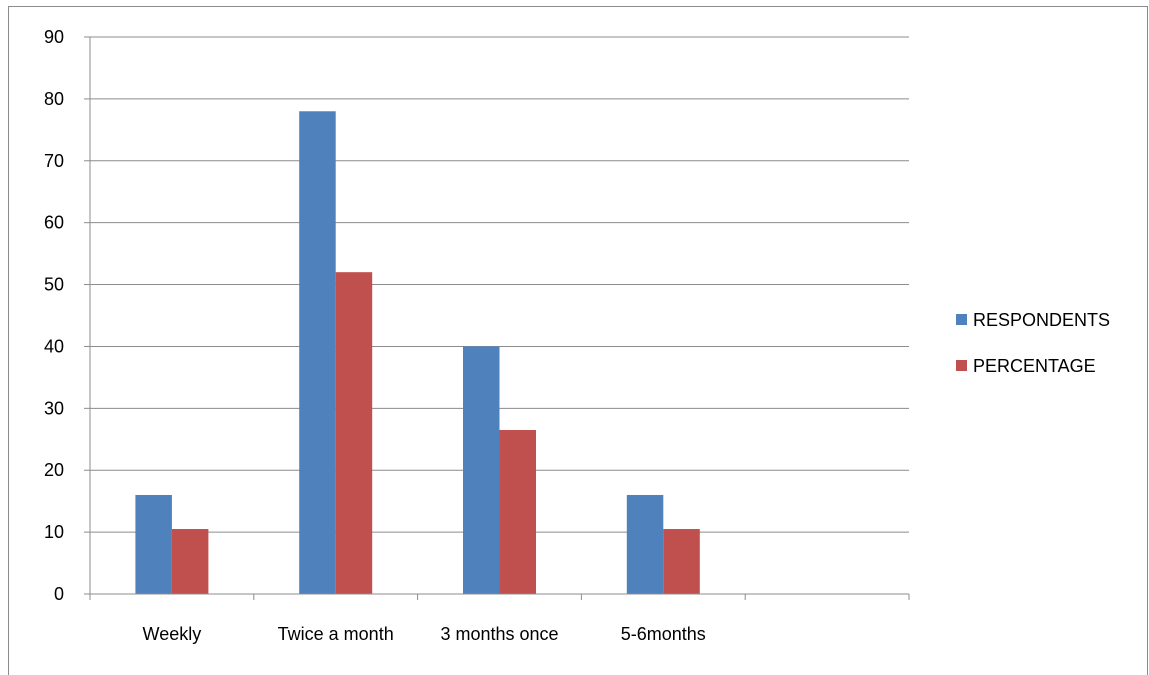 This screenshot has width=1149, height=675. What do you see at coordinates (663, 634) in the screenshot?
I see `x-tick-label: 5-6months` at bounding box center [663, 634].